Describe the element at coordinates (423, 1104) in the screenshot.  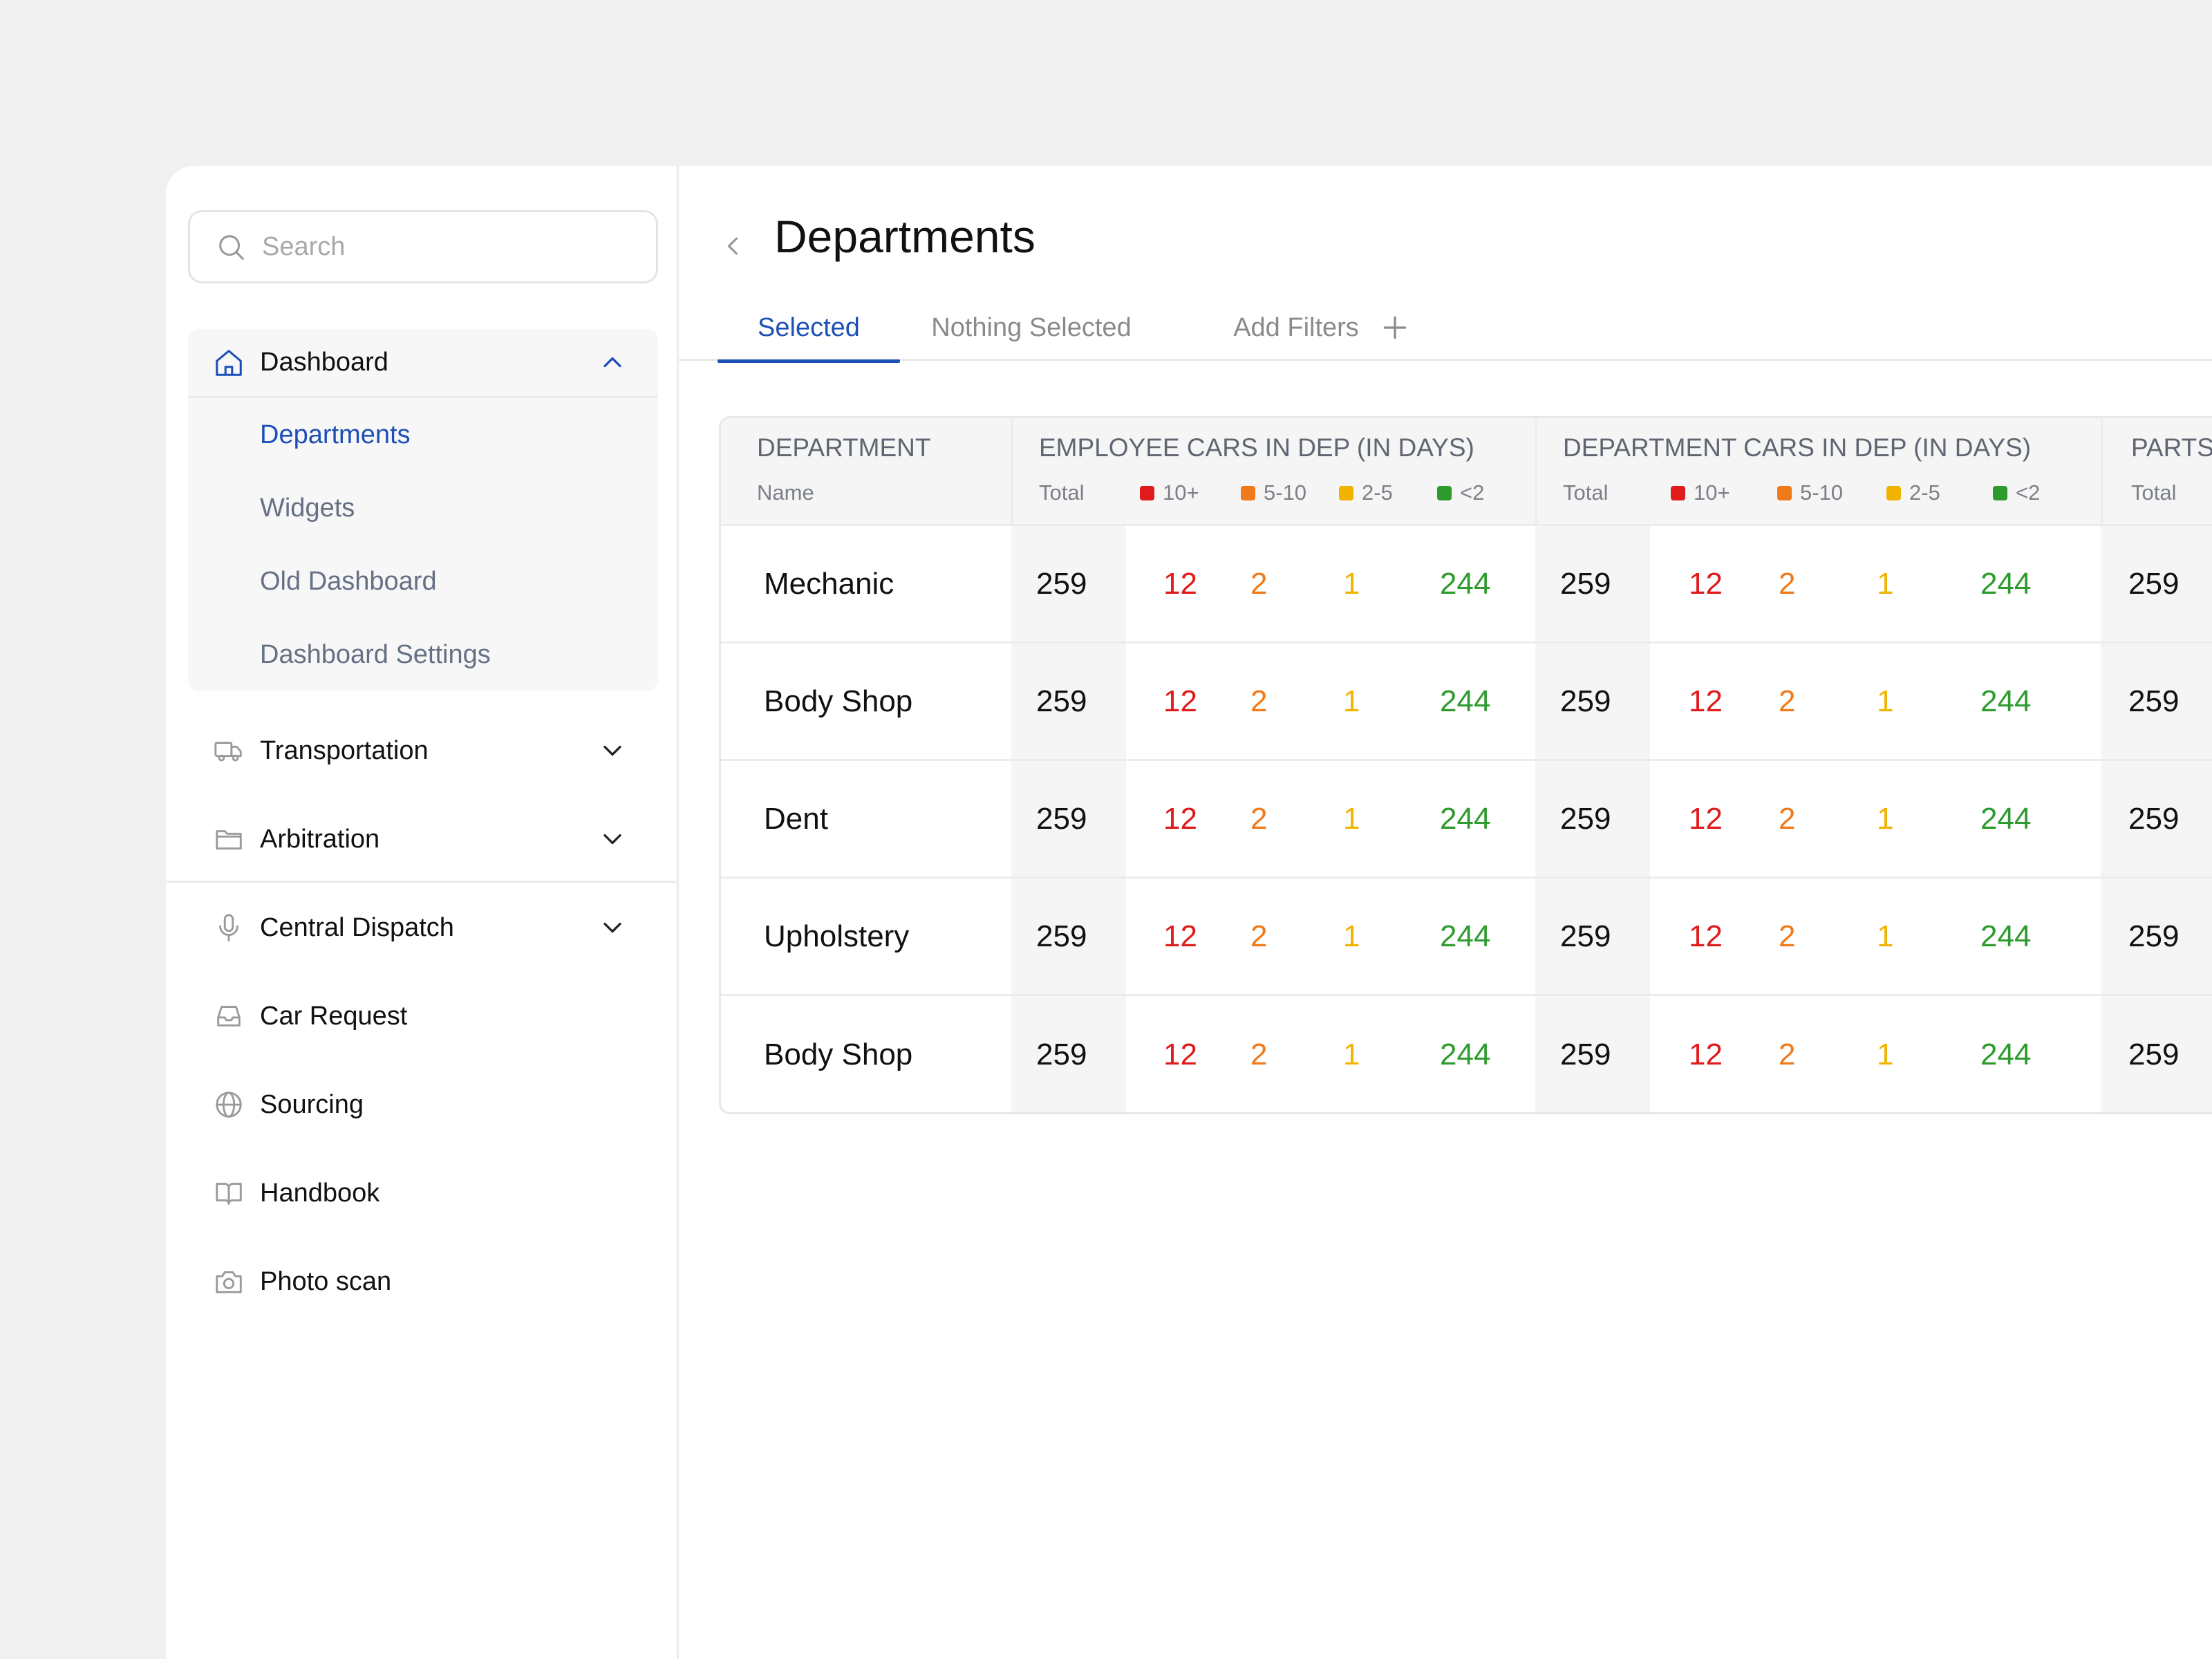
I see `sidebar-item-sourcing: Sourcing` at that location.